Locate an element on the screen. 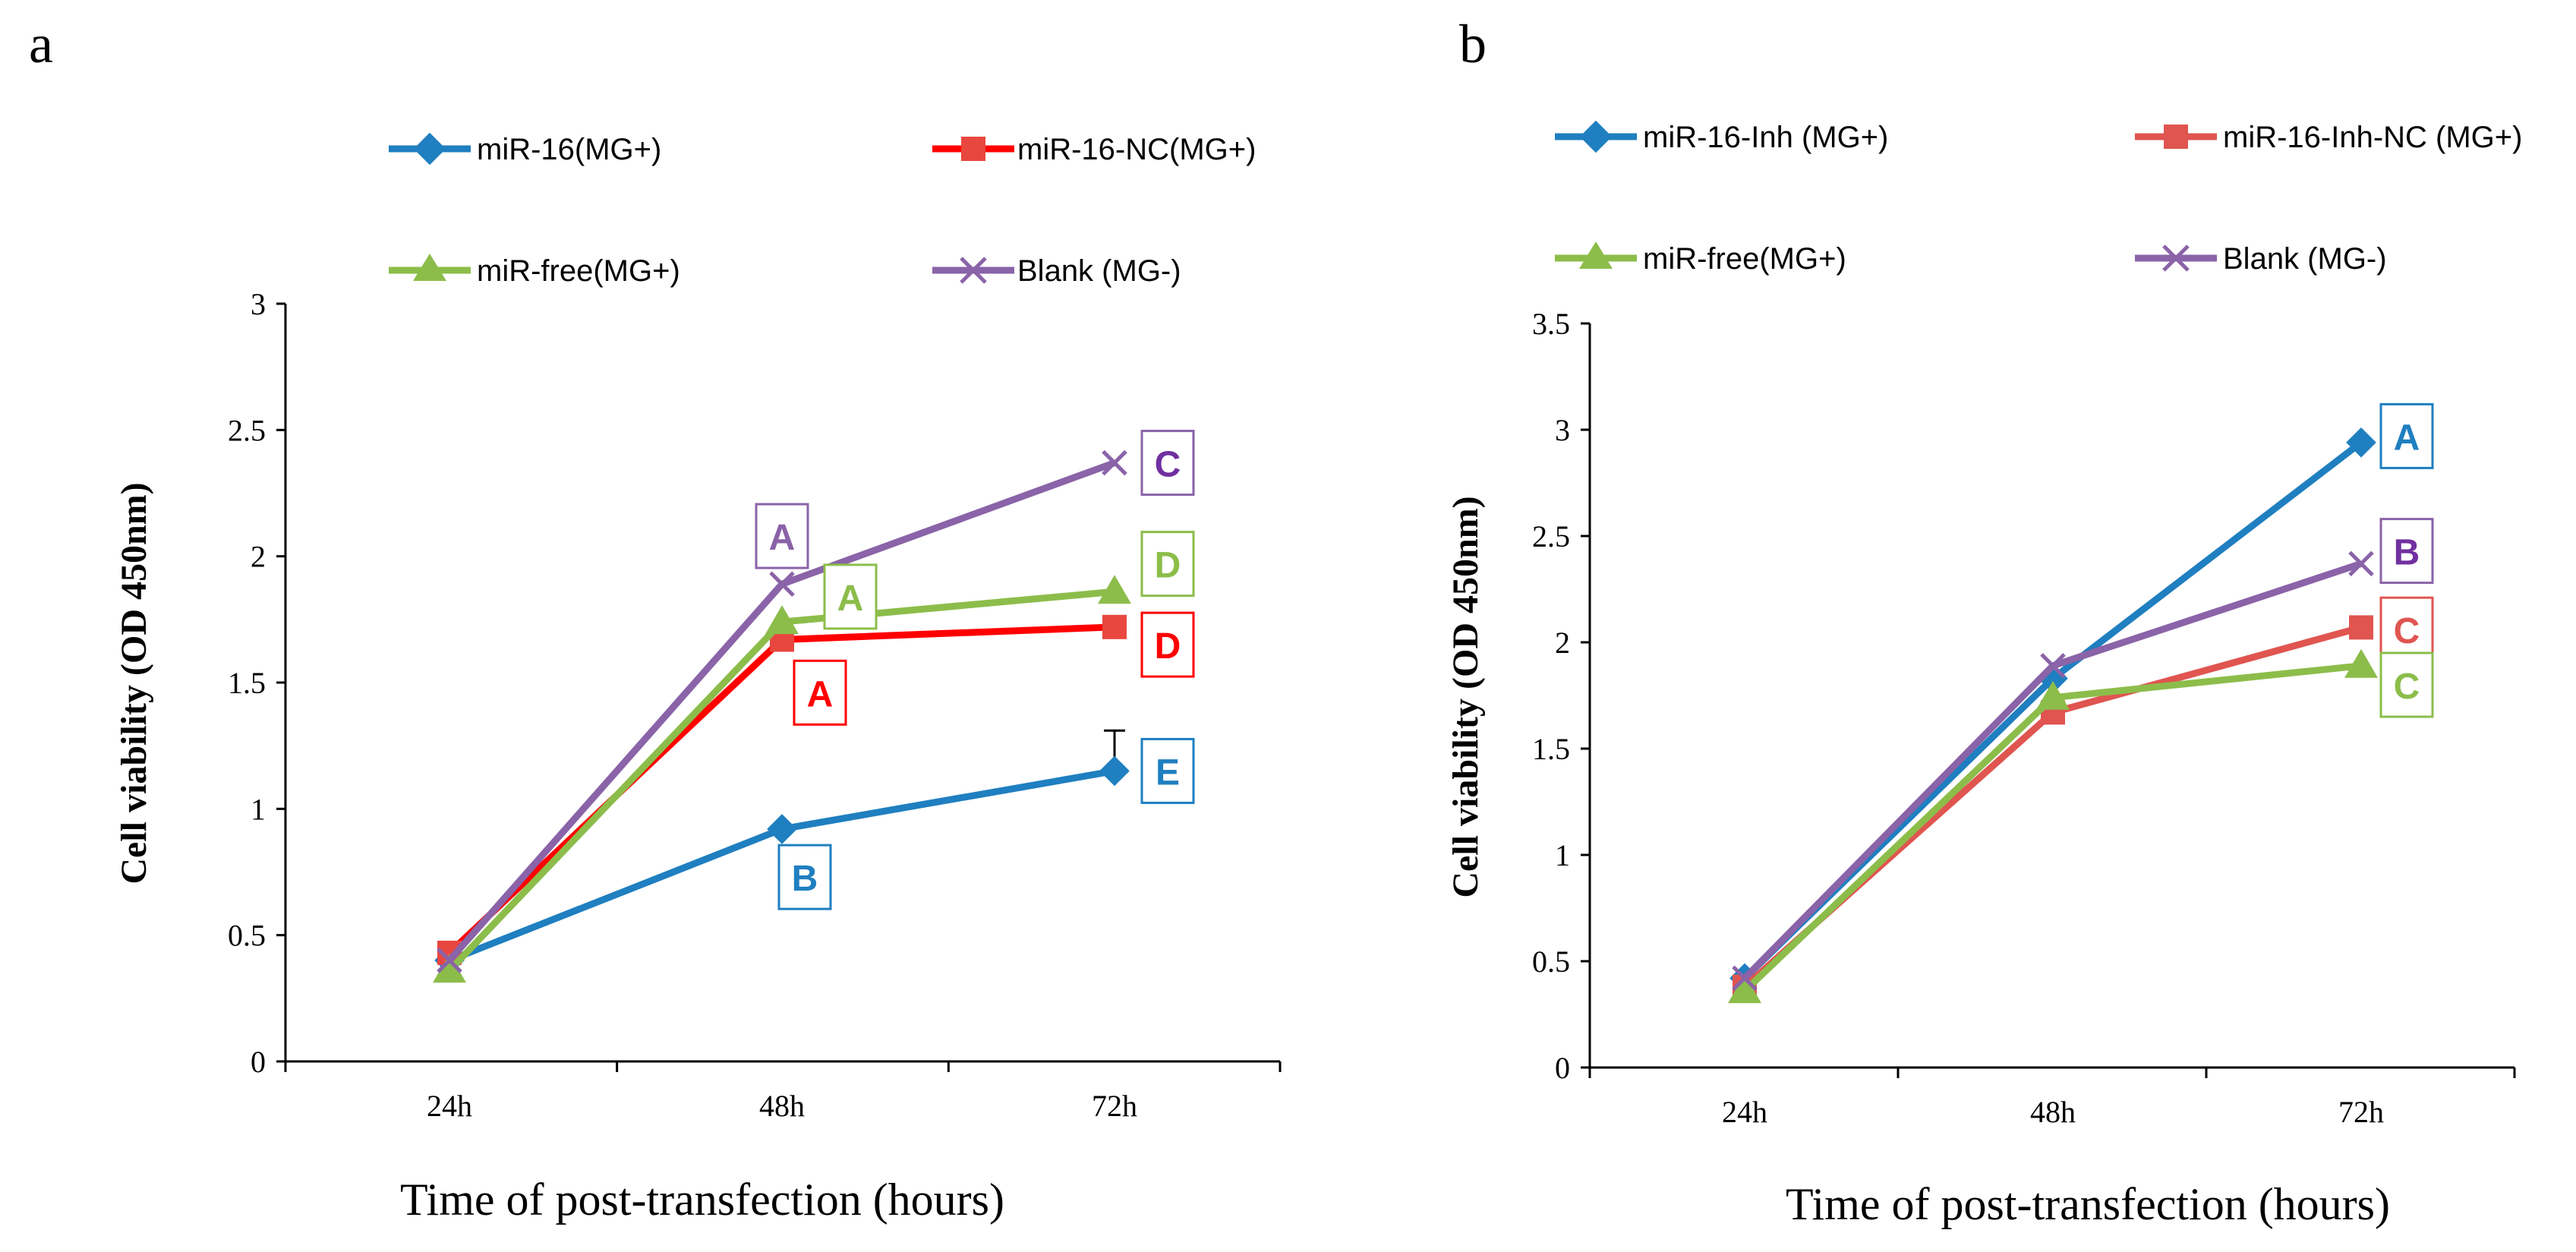  x-tick-label-b: 24h is located at coordinates (1744, 1112).